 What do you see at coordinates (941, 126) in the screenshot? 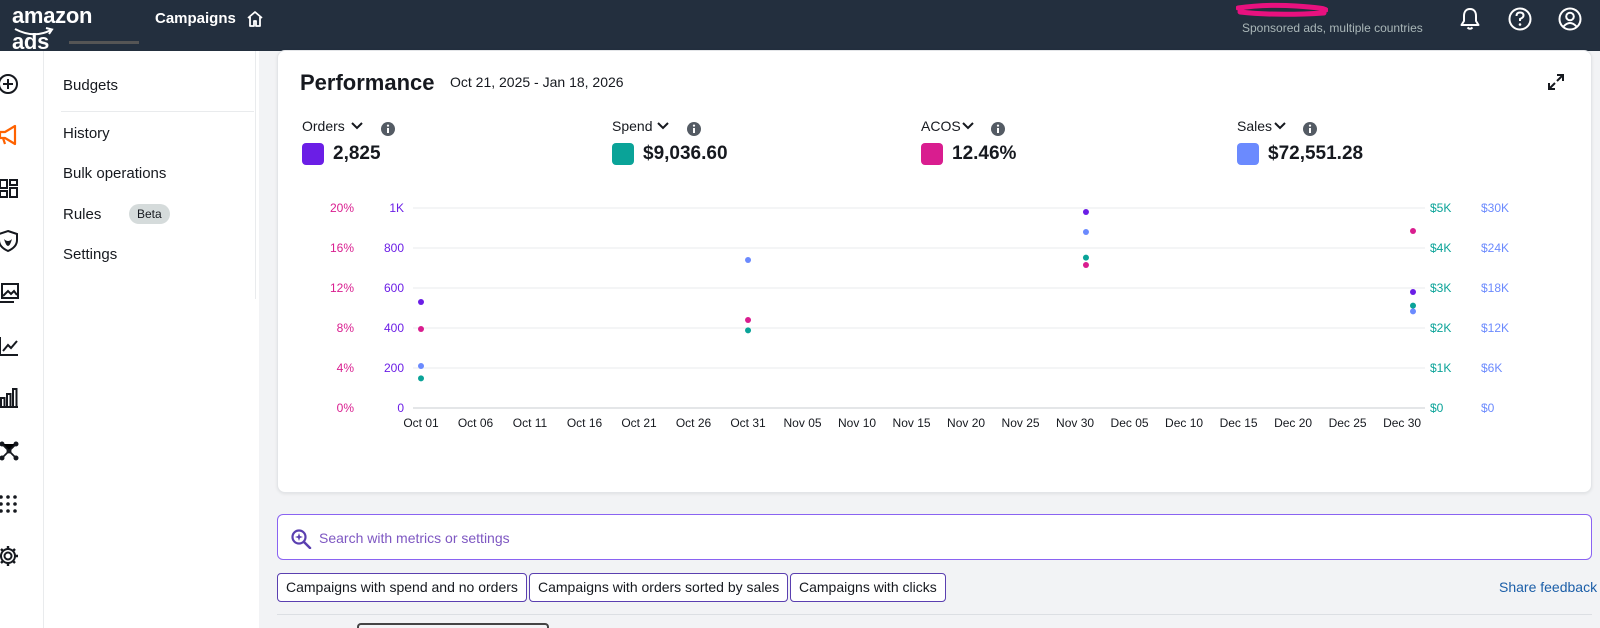
I see `metric-label: ACOS` at bounding box center [941, 126].